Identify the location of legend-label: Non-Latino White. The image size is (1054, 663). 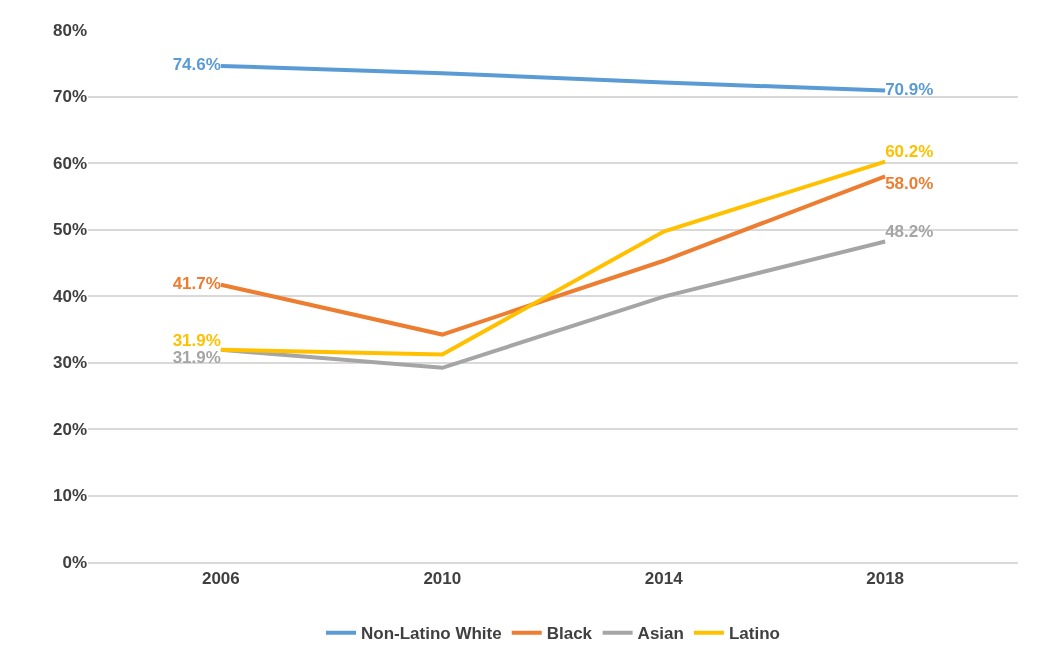
(431, 634).